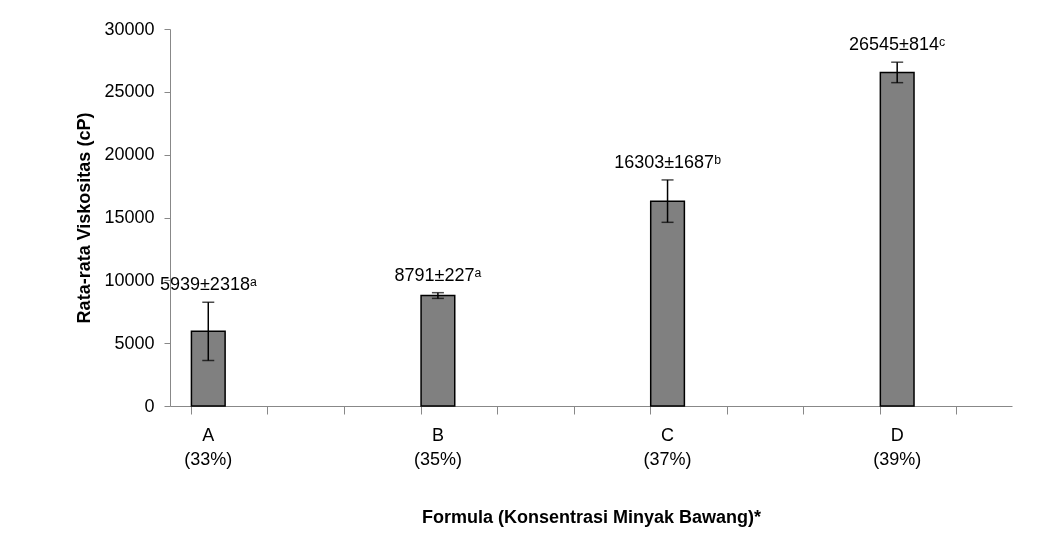  What do you see at coordinates (208, 446) in the screenshot?
I see `x-tick-label: A (33%)` at bounding box center [208, 446].